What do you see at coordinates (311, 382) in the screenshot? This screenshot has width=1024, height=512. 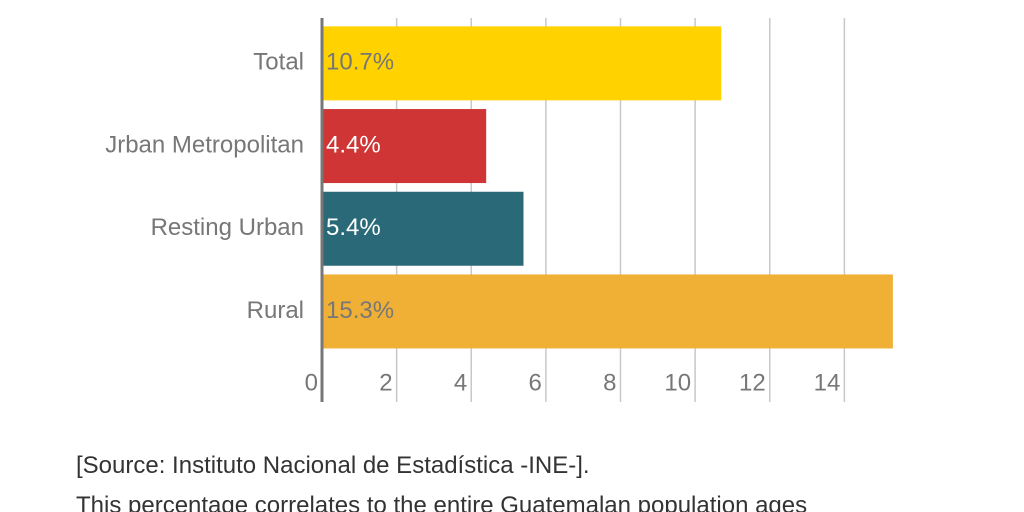 I see `x-tick-label: 0` at bounding box center [311, 382].